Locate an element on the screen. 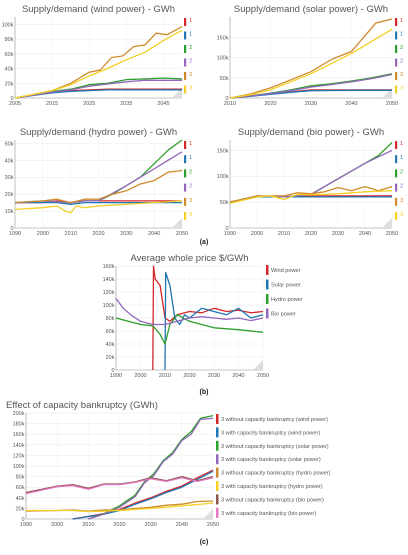 This screenshot has height=555, width=408. chart-title: Average whole price $/GWh is located at coordinates (189, 258).